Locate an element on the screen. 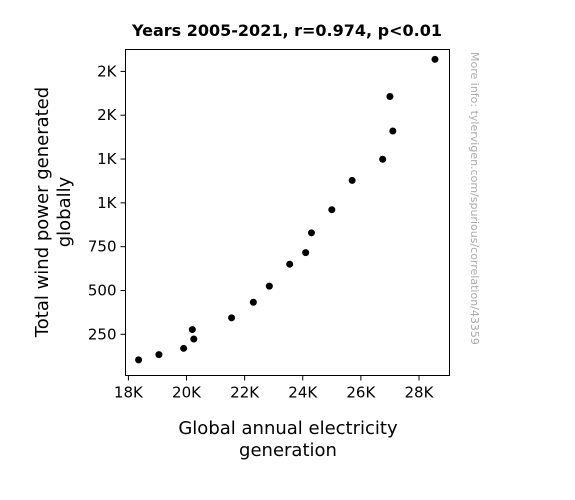  y-tick-label: 750 is located at coordinates (102, 247).